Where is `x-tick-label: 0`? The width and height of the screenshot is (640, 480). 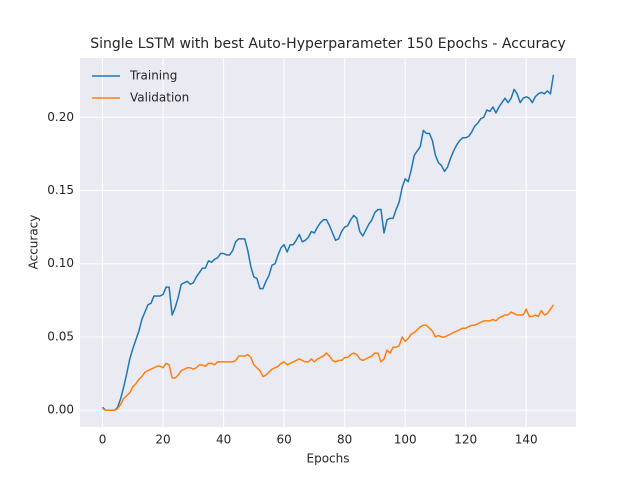 x-tick-label: 0 is located at coordinates (103, 440).